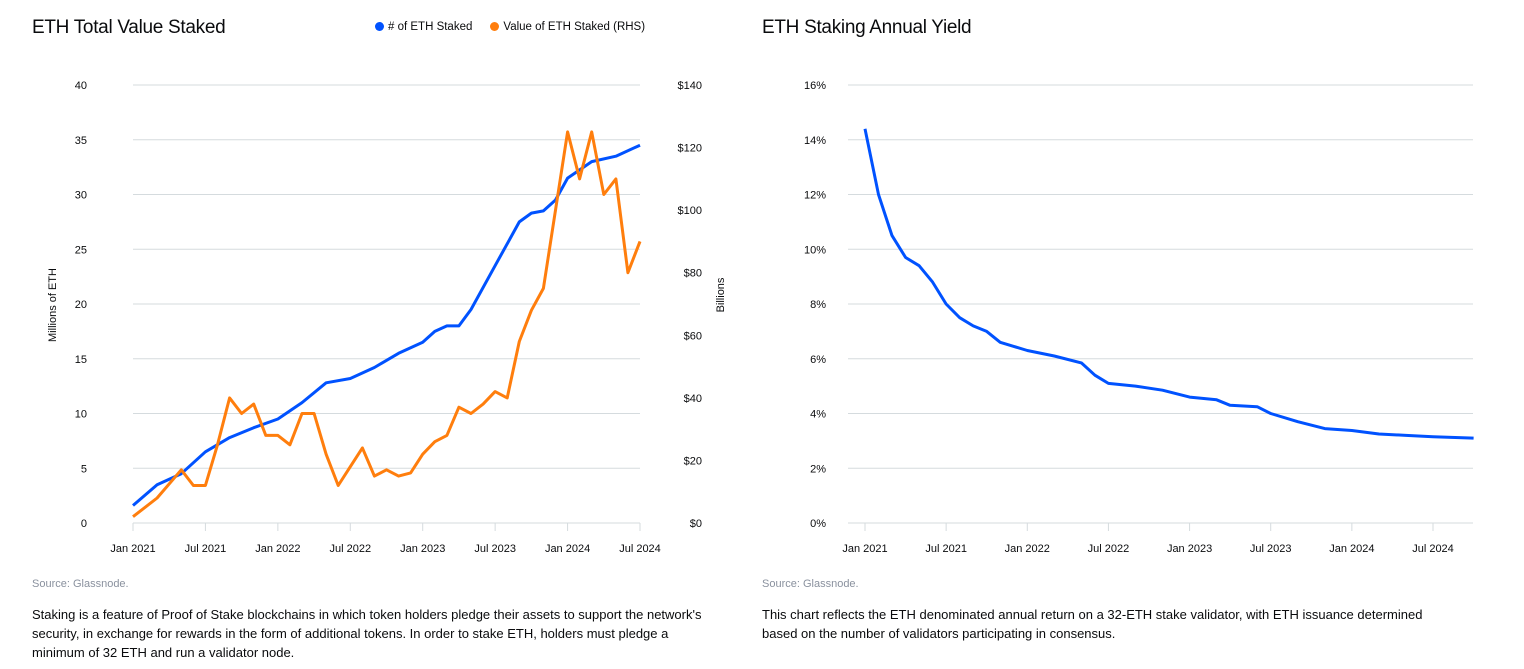  What do you see at coordinates (693, 336) in the screenshot?
I see `y2-tick-label: $60` at bounding box center [693, 336].